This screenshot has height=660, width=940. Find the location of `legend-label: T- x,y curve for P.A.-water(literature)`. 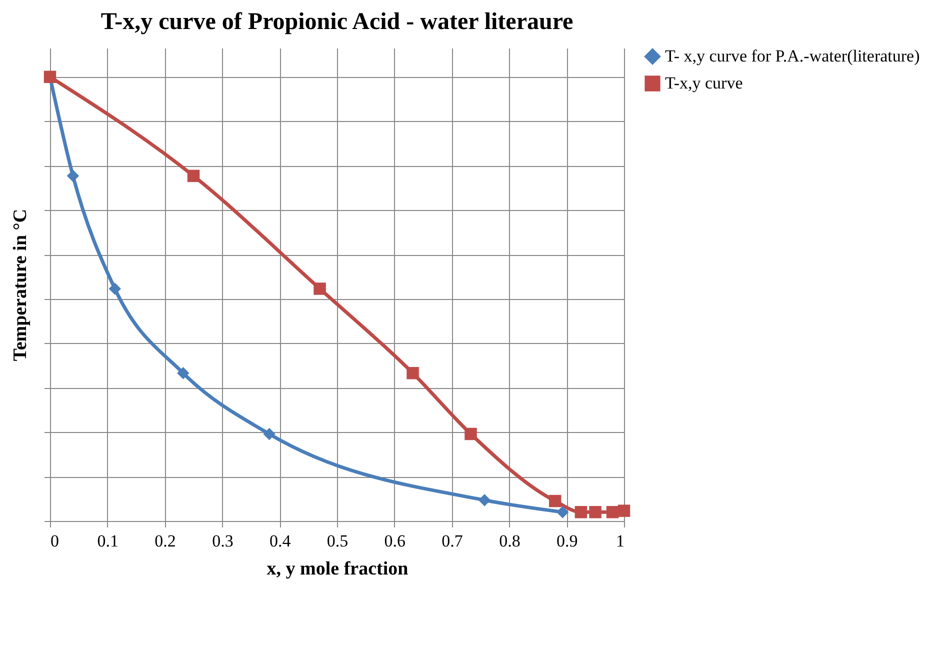

legend-label: T- x,y curve for P.A.-water(literature) is located at coordinates (792, 56).